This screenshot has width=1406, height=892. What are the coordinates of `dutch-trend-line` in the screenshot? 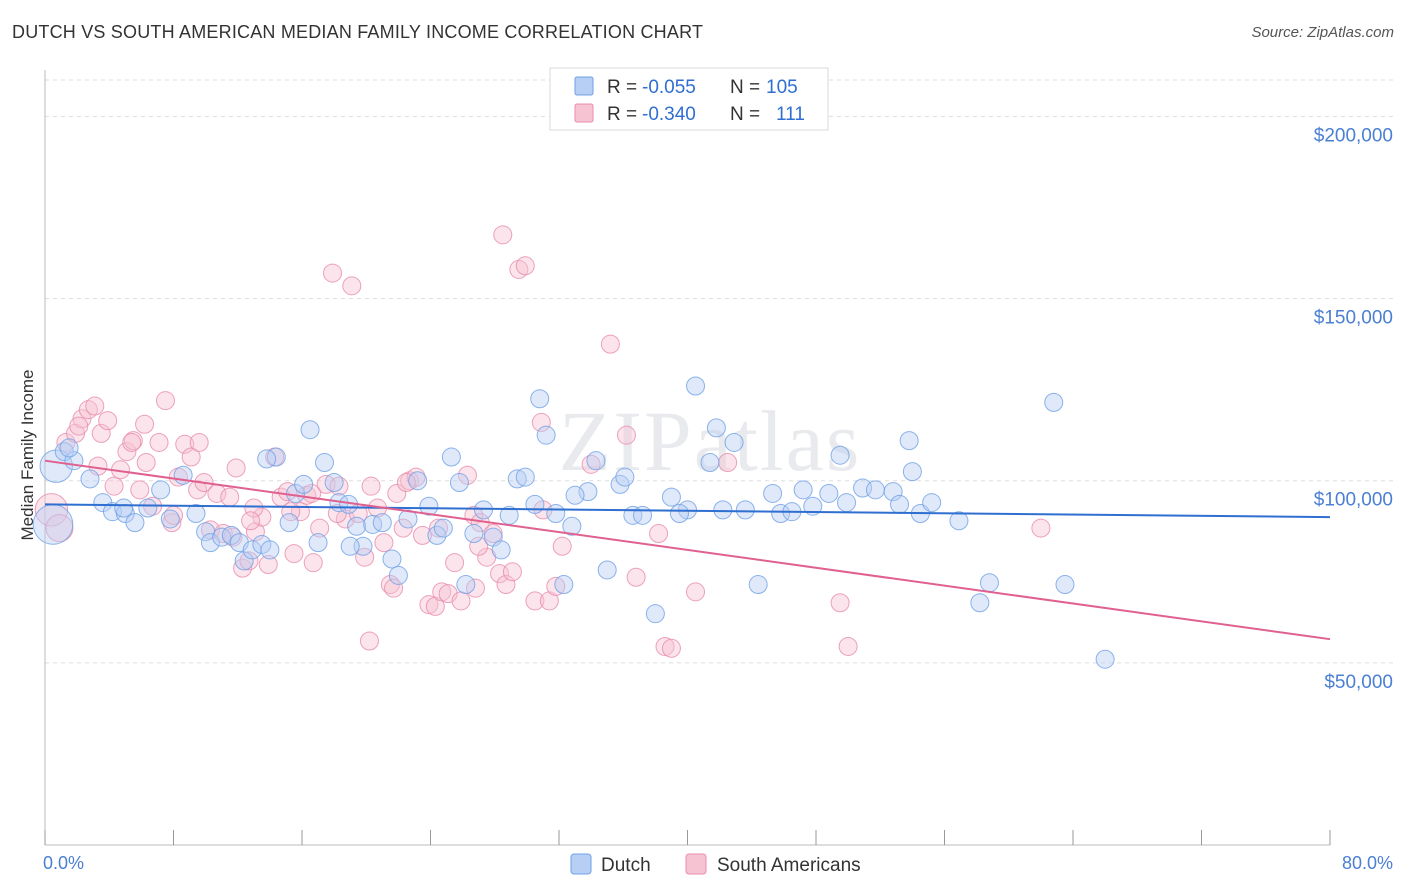 It's located at (687, 511).